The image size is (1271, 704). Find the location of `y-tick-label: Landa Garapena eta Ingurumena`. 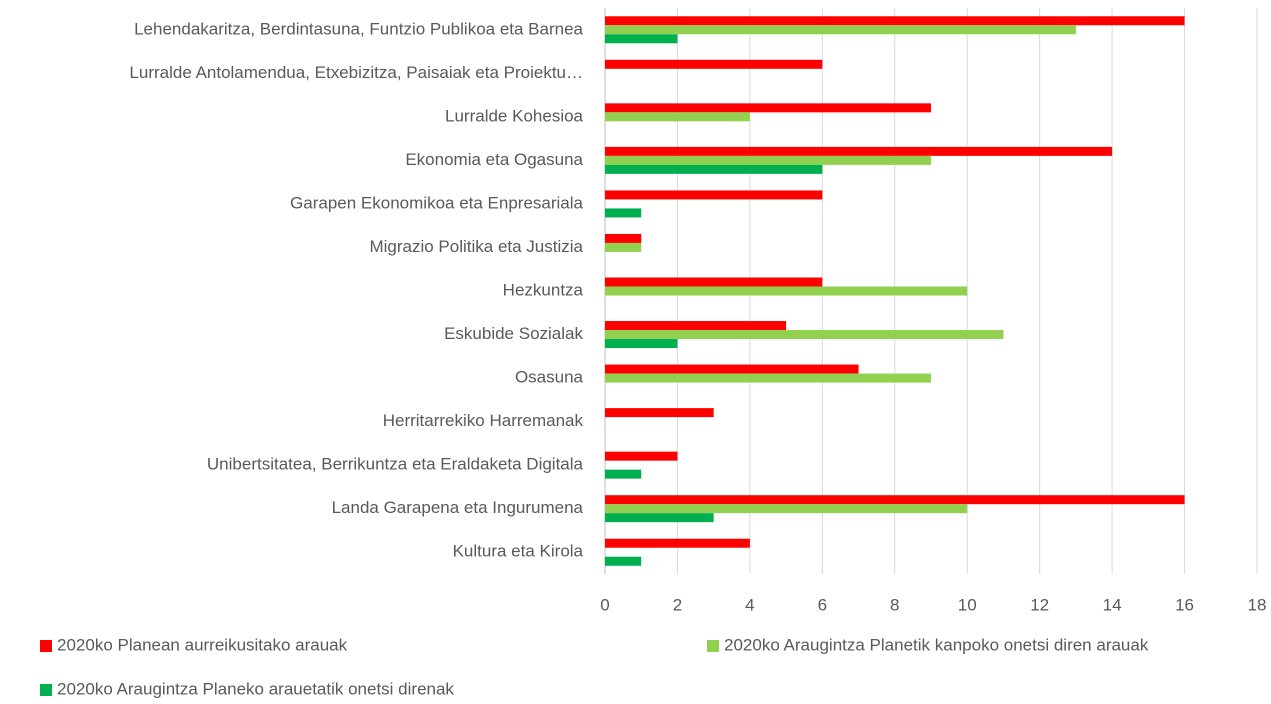

y-tick-label: Landa Garapena eta Ingurumena is located at coordinates (458, 507).